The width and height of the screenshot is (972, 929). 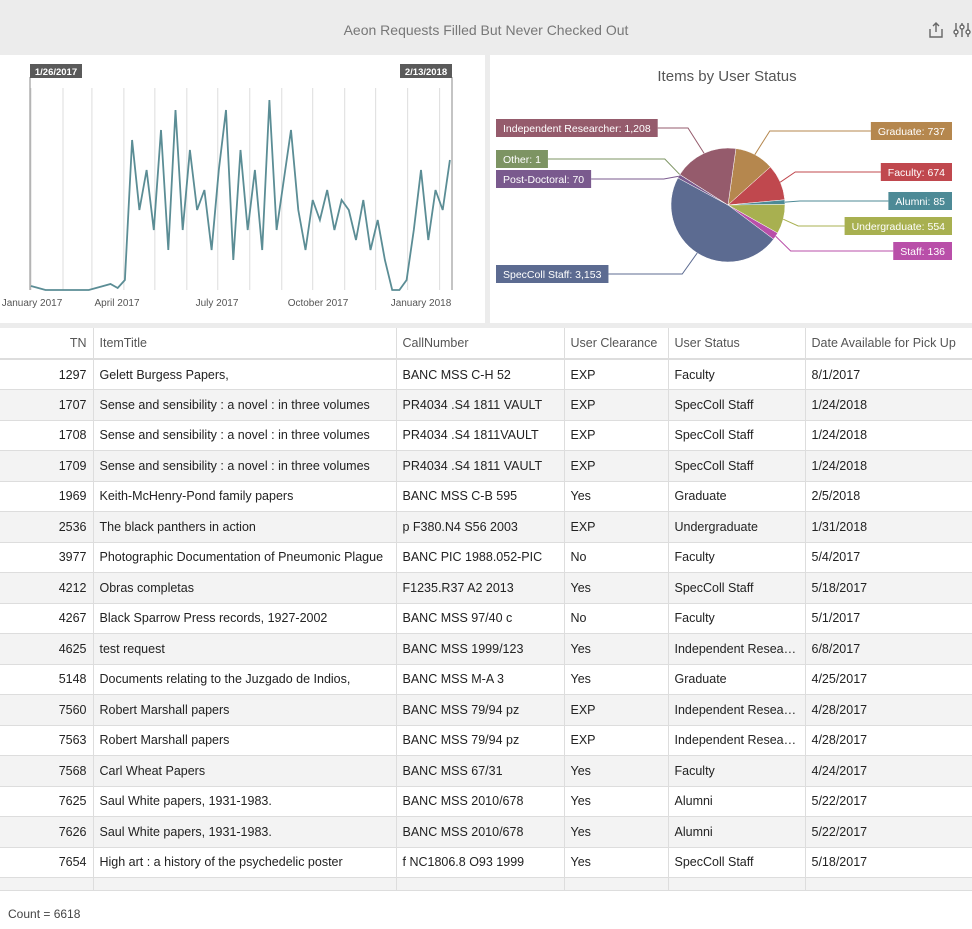 I want to click on range-start-handle-label: 1/26/2017, so click(x=56, y=72).